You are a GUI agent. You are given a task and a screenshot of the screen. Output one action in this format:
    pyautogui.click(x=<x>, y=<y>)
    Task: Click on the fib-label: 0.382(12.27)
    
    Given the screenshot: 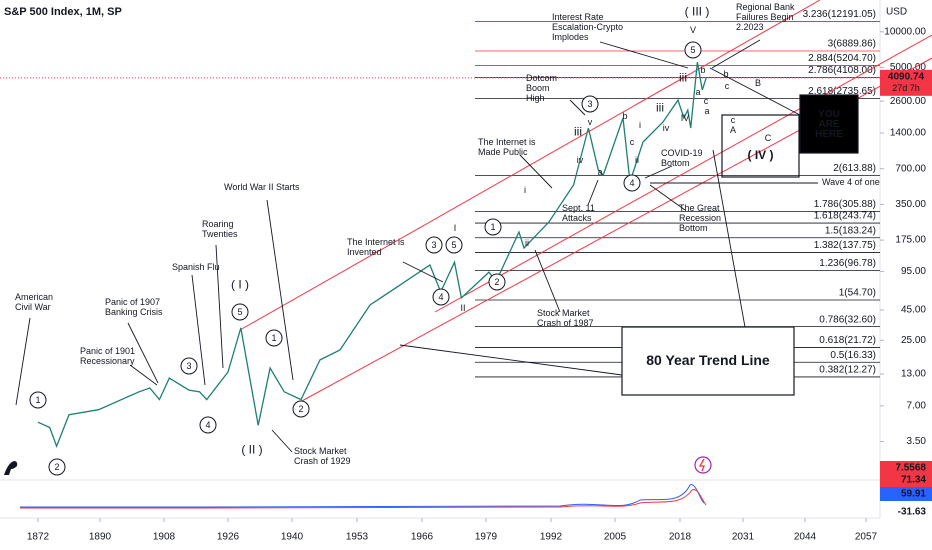 What is the action you would take?
    pyautogui.click(x=847, y=370)
    